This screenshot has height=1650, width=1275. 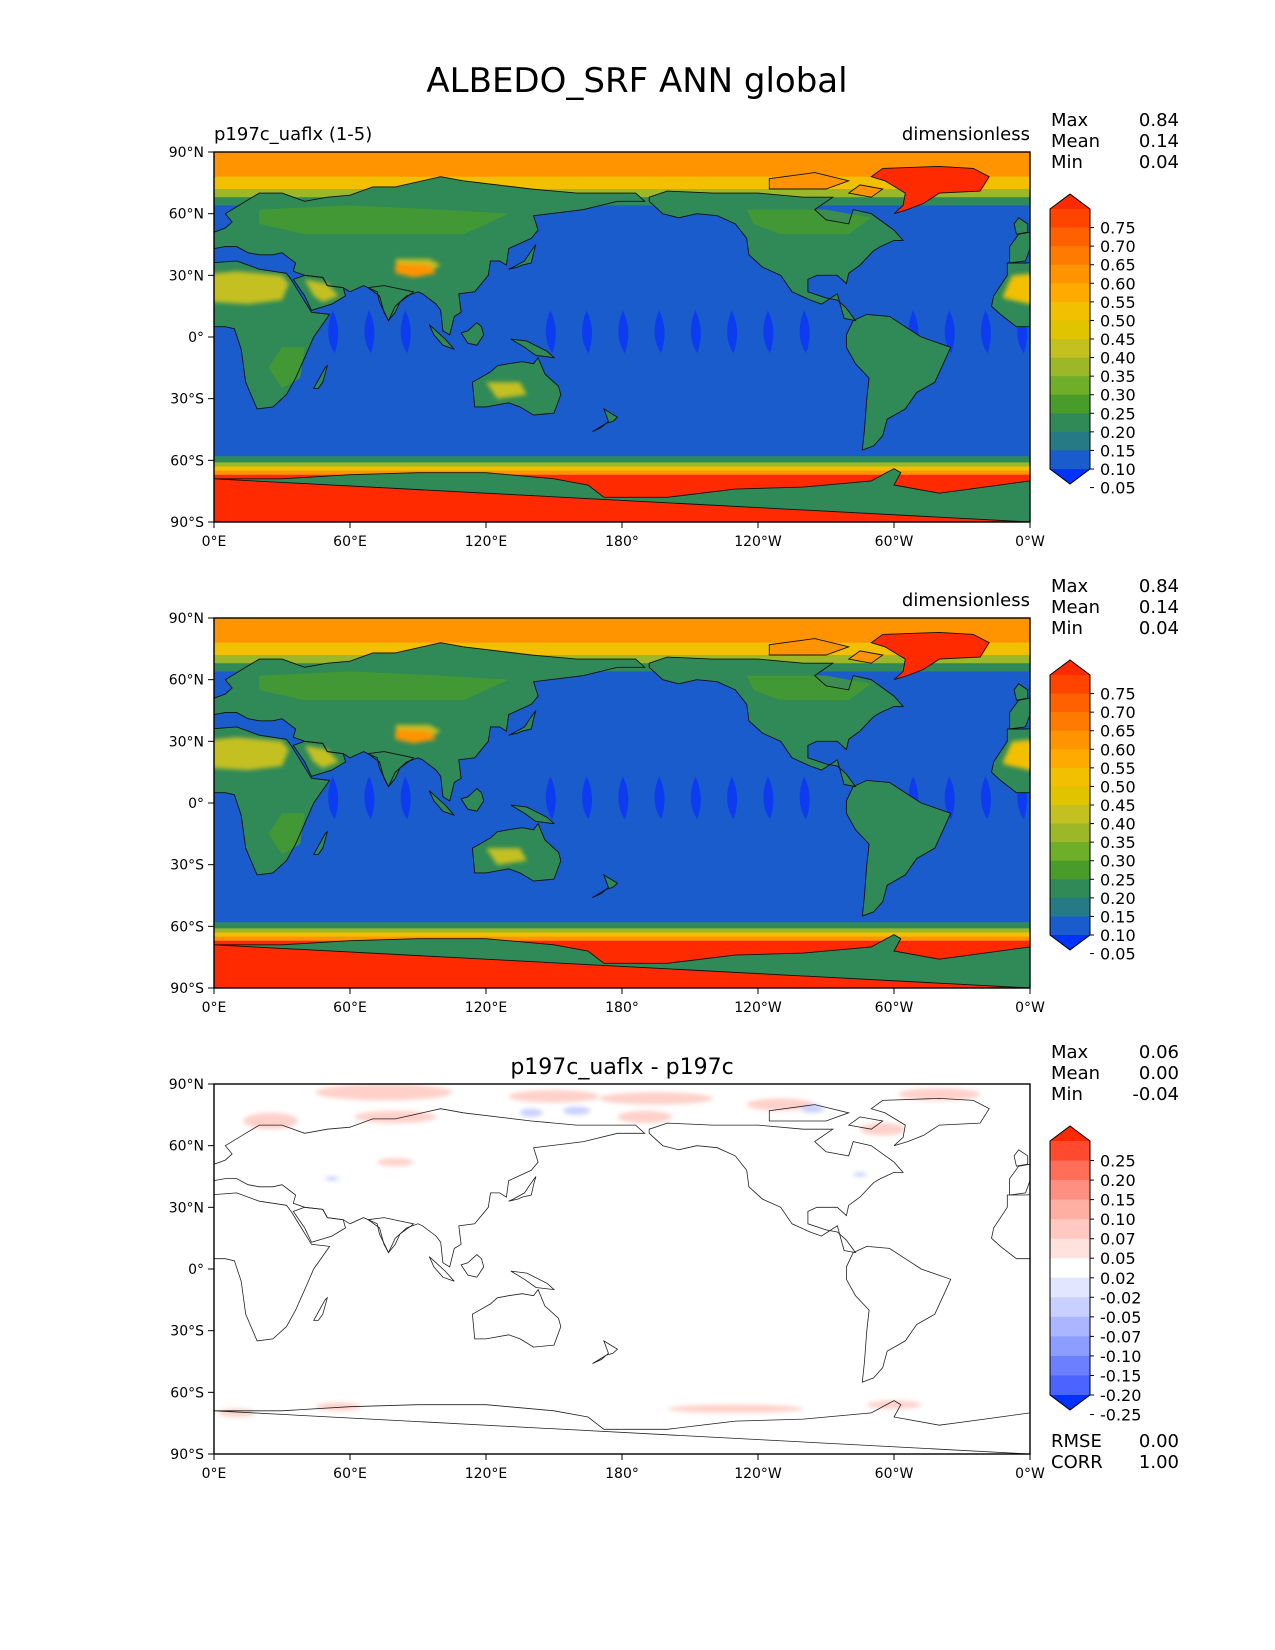 I want to click on y-tick-label: 60°S, so click(x=187, y=461).